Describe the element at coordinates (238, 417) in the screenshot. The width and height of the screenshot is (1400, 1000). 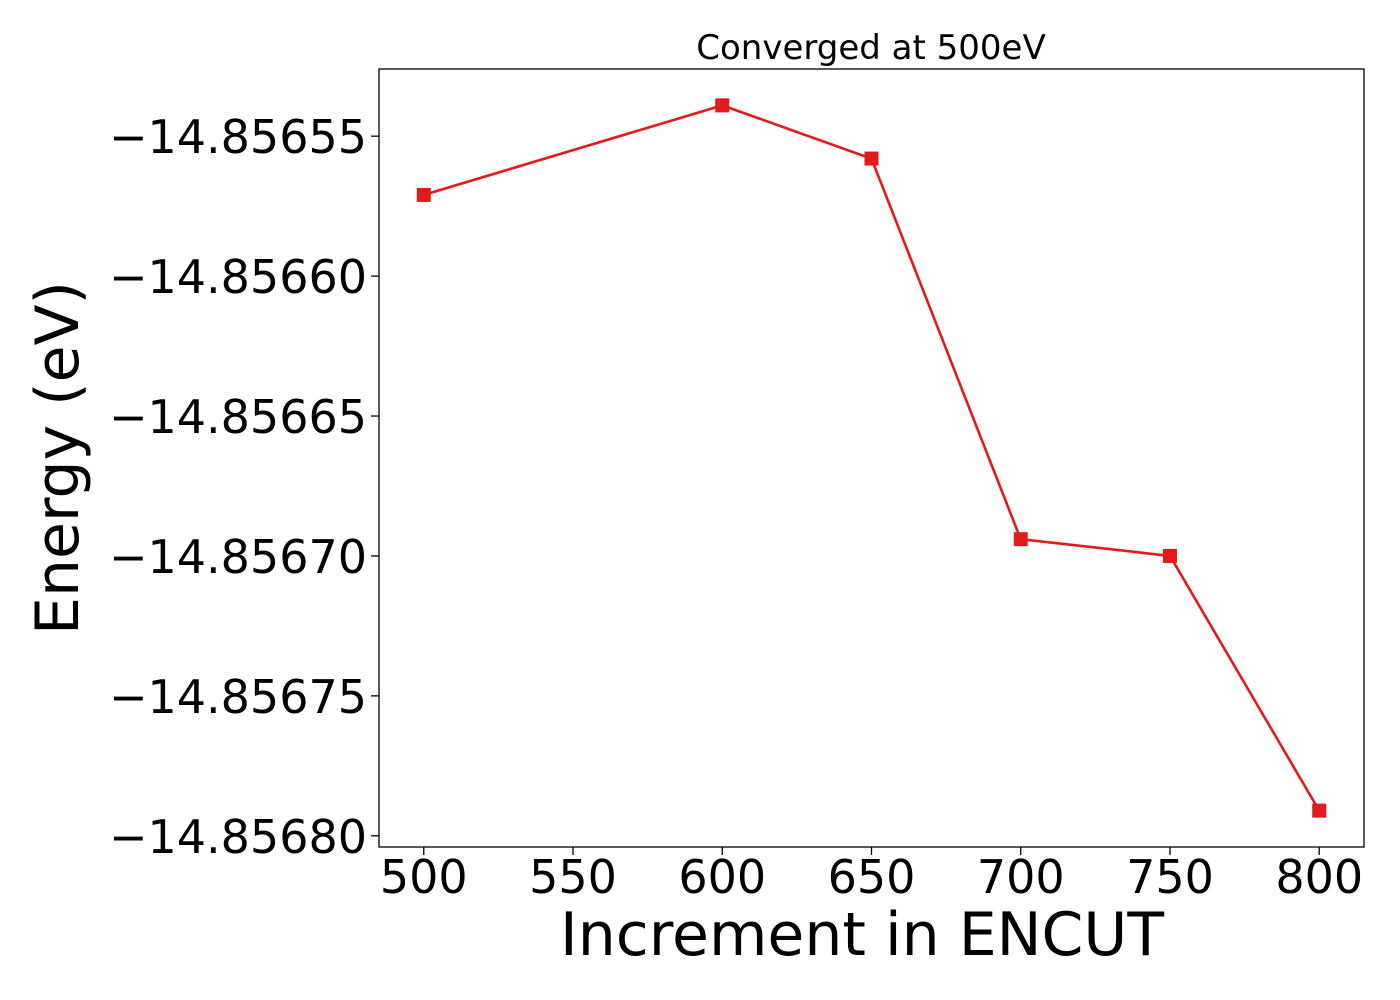
I see `y-tick-label: −14.85665` at that location.